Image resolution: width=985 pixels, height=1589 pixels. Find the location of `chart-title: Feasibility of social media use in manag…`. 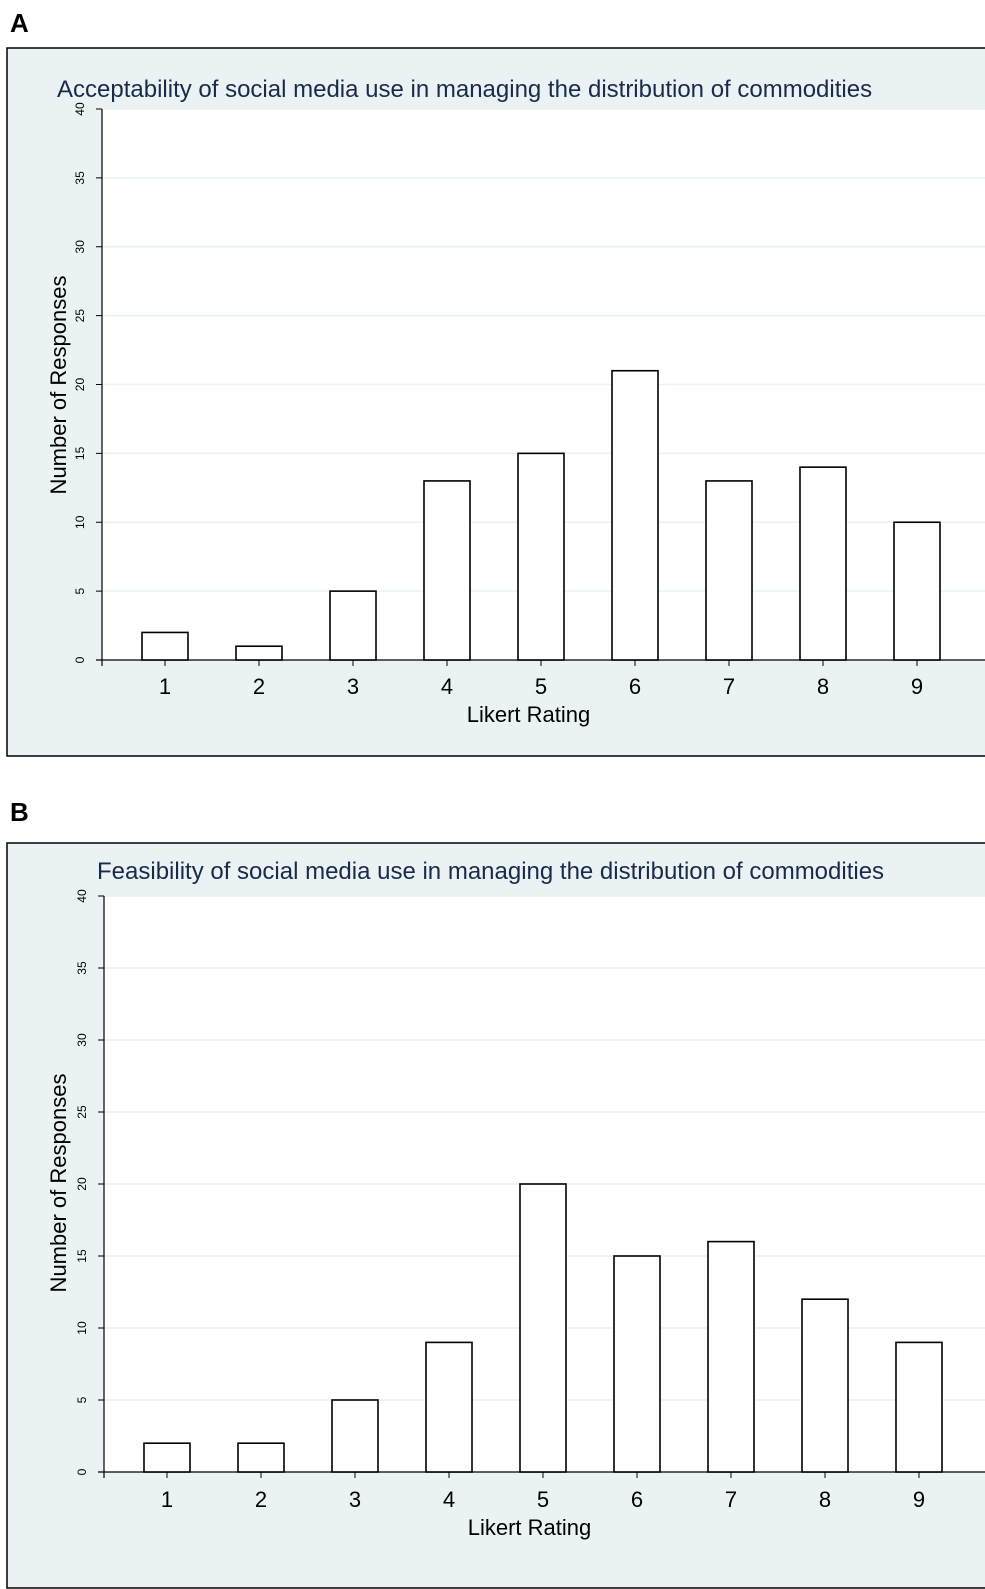

chart-title: Feasibility of social media use in manag… is located at coordinates (490, 871).